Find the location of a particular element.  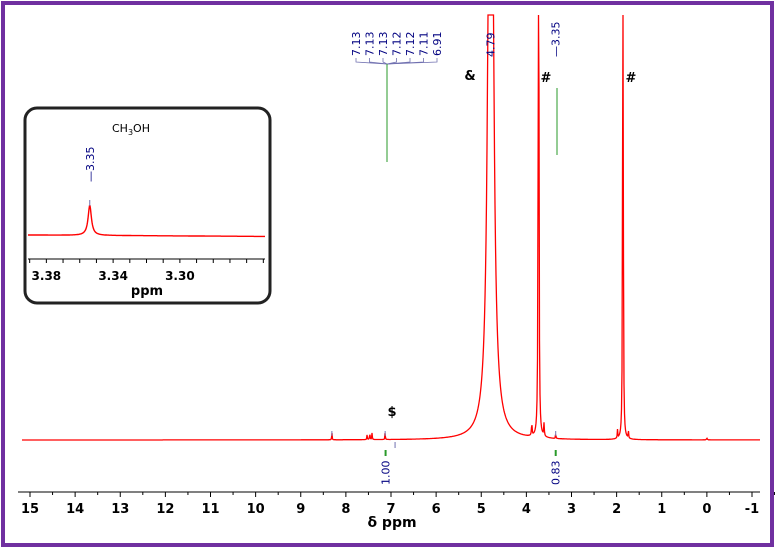

x-tick-label: 2 is located at coordinates (616, 509).